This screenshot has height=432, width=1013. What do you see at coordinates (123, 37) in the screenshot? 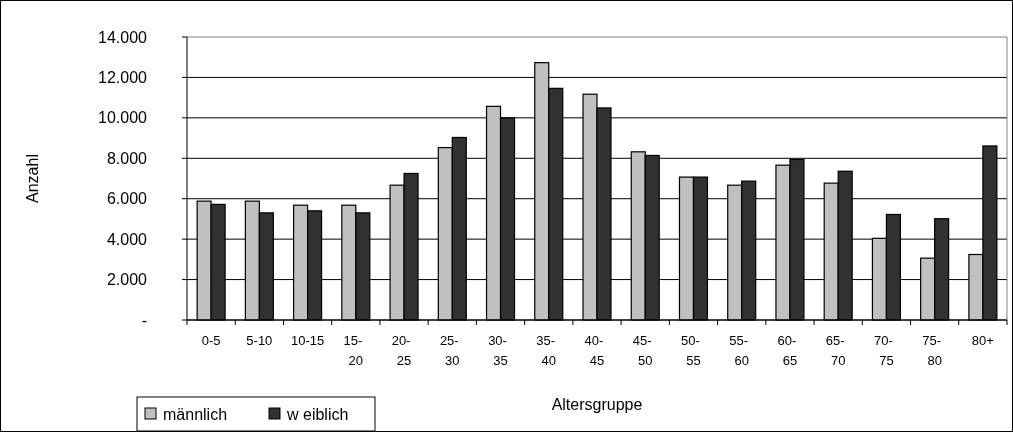
I see `y-tick-label: 14.000` at bounding box center [123, 37].